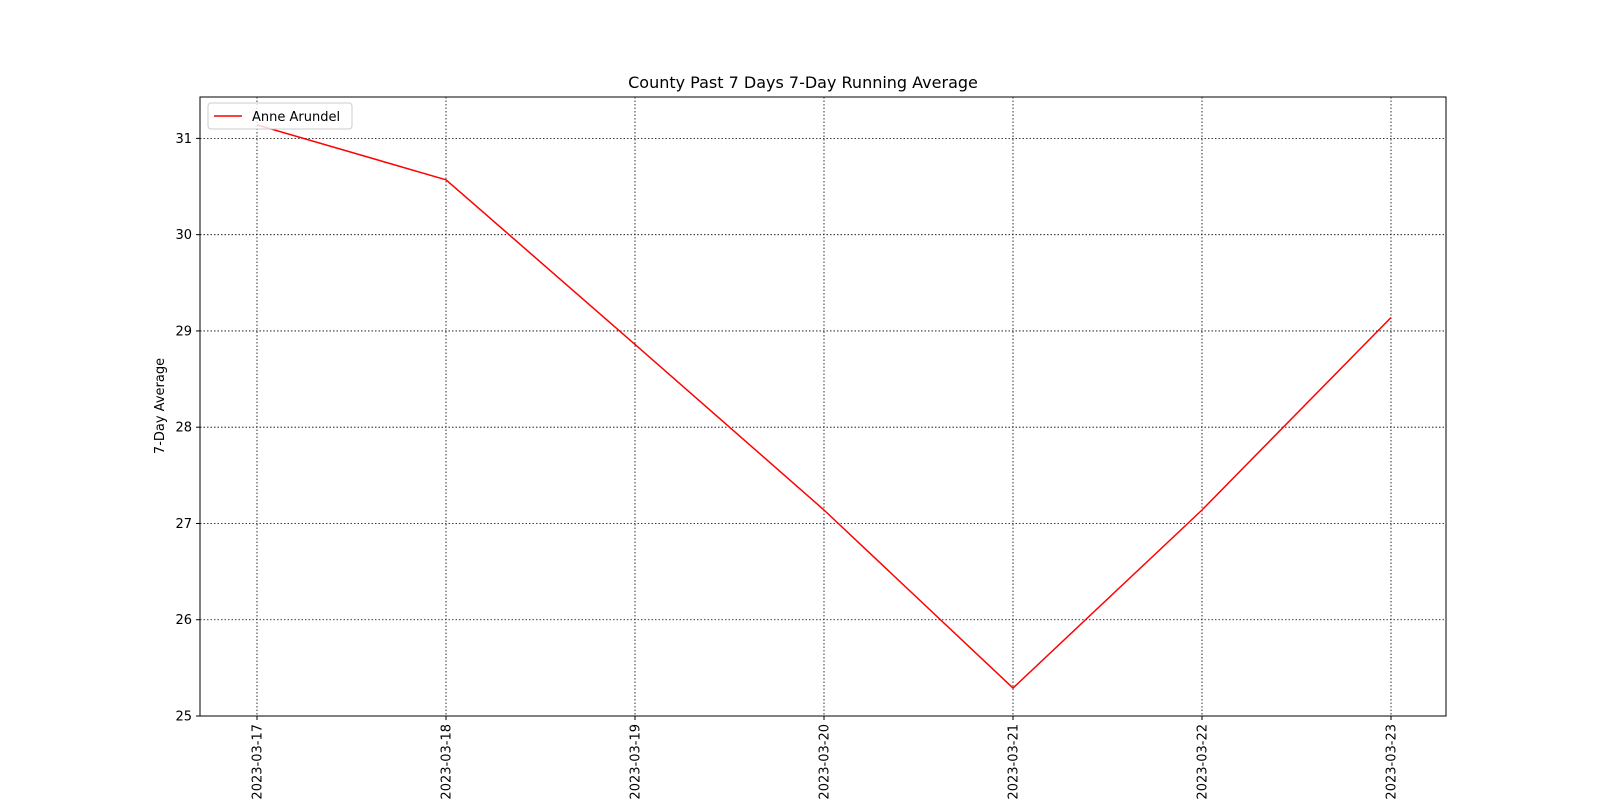  I want to click on x-tick-label: 2023-03-19, so click(636, 762).